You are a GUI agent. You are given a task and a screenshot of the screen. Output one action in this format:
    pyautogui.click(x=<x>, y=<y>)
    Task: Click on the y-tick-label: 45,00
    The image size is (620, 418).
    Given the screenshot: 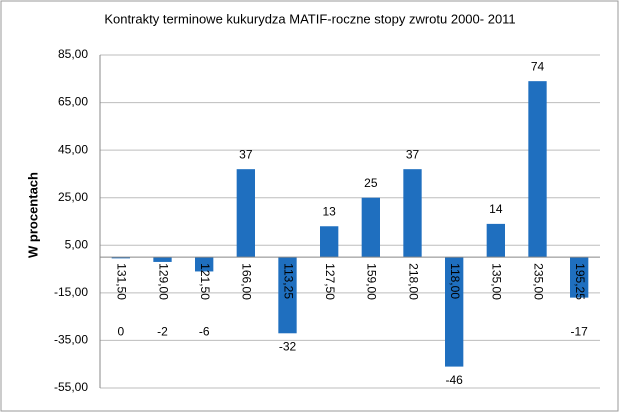 What is the action you would take?
    pyautogui.click(x=73, y=149)
    